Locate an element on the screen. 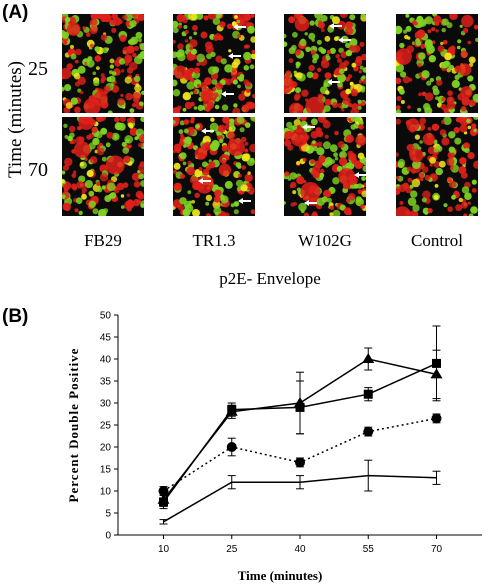 This screenshot has width=500, height=586. x-tick-label: 70 is located at coordinates (437, 549).